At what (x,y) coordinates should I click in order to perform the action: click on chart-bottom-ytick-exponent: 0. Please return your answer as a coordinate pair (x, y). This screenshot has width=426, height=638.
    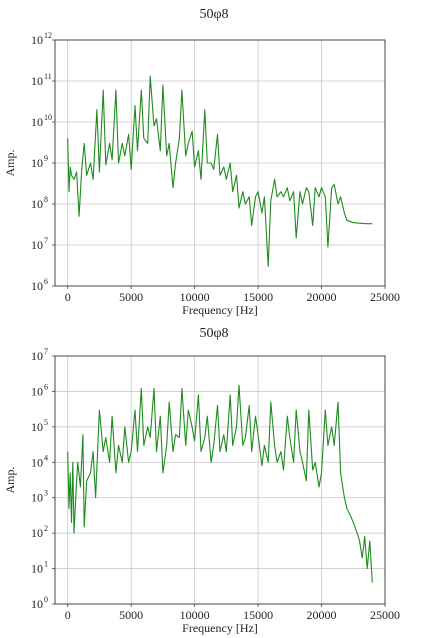
    Looking at the image, I should click on (46, 599).